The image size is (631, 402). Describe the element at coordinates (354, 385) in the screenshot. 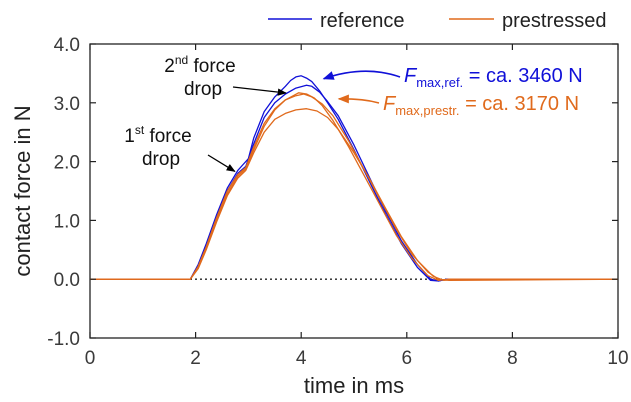

I see `x-axis-label: time in ms` at that location.